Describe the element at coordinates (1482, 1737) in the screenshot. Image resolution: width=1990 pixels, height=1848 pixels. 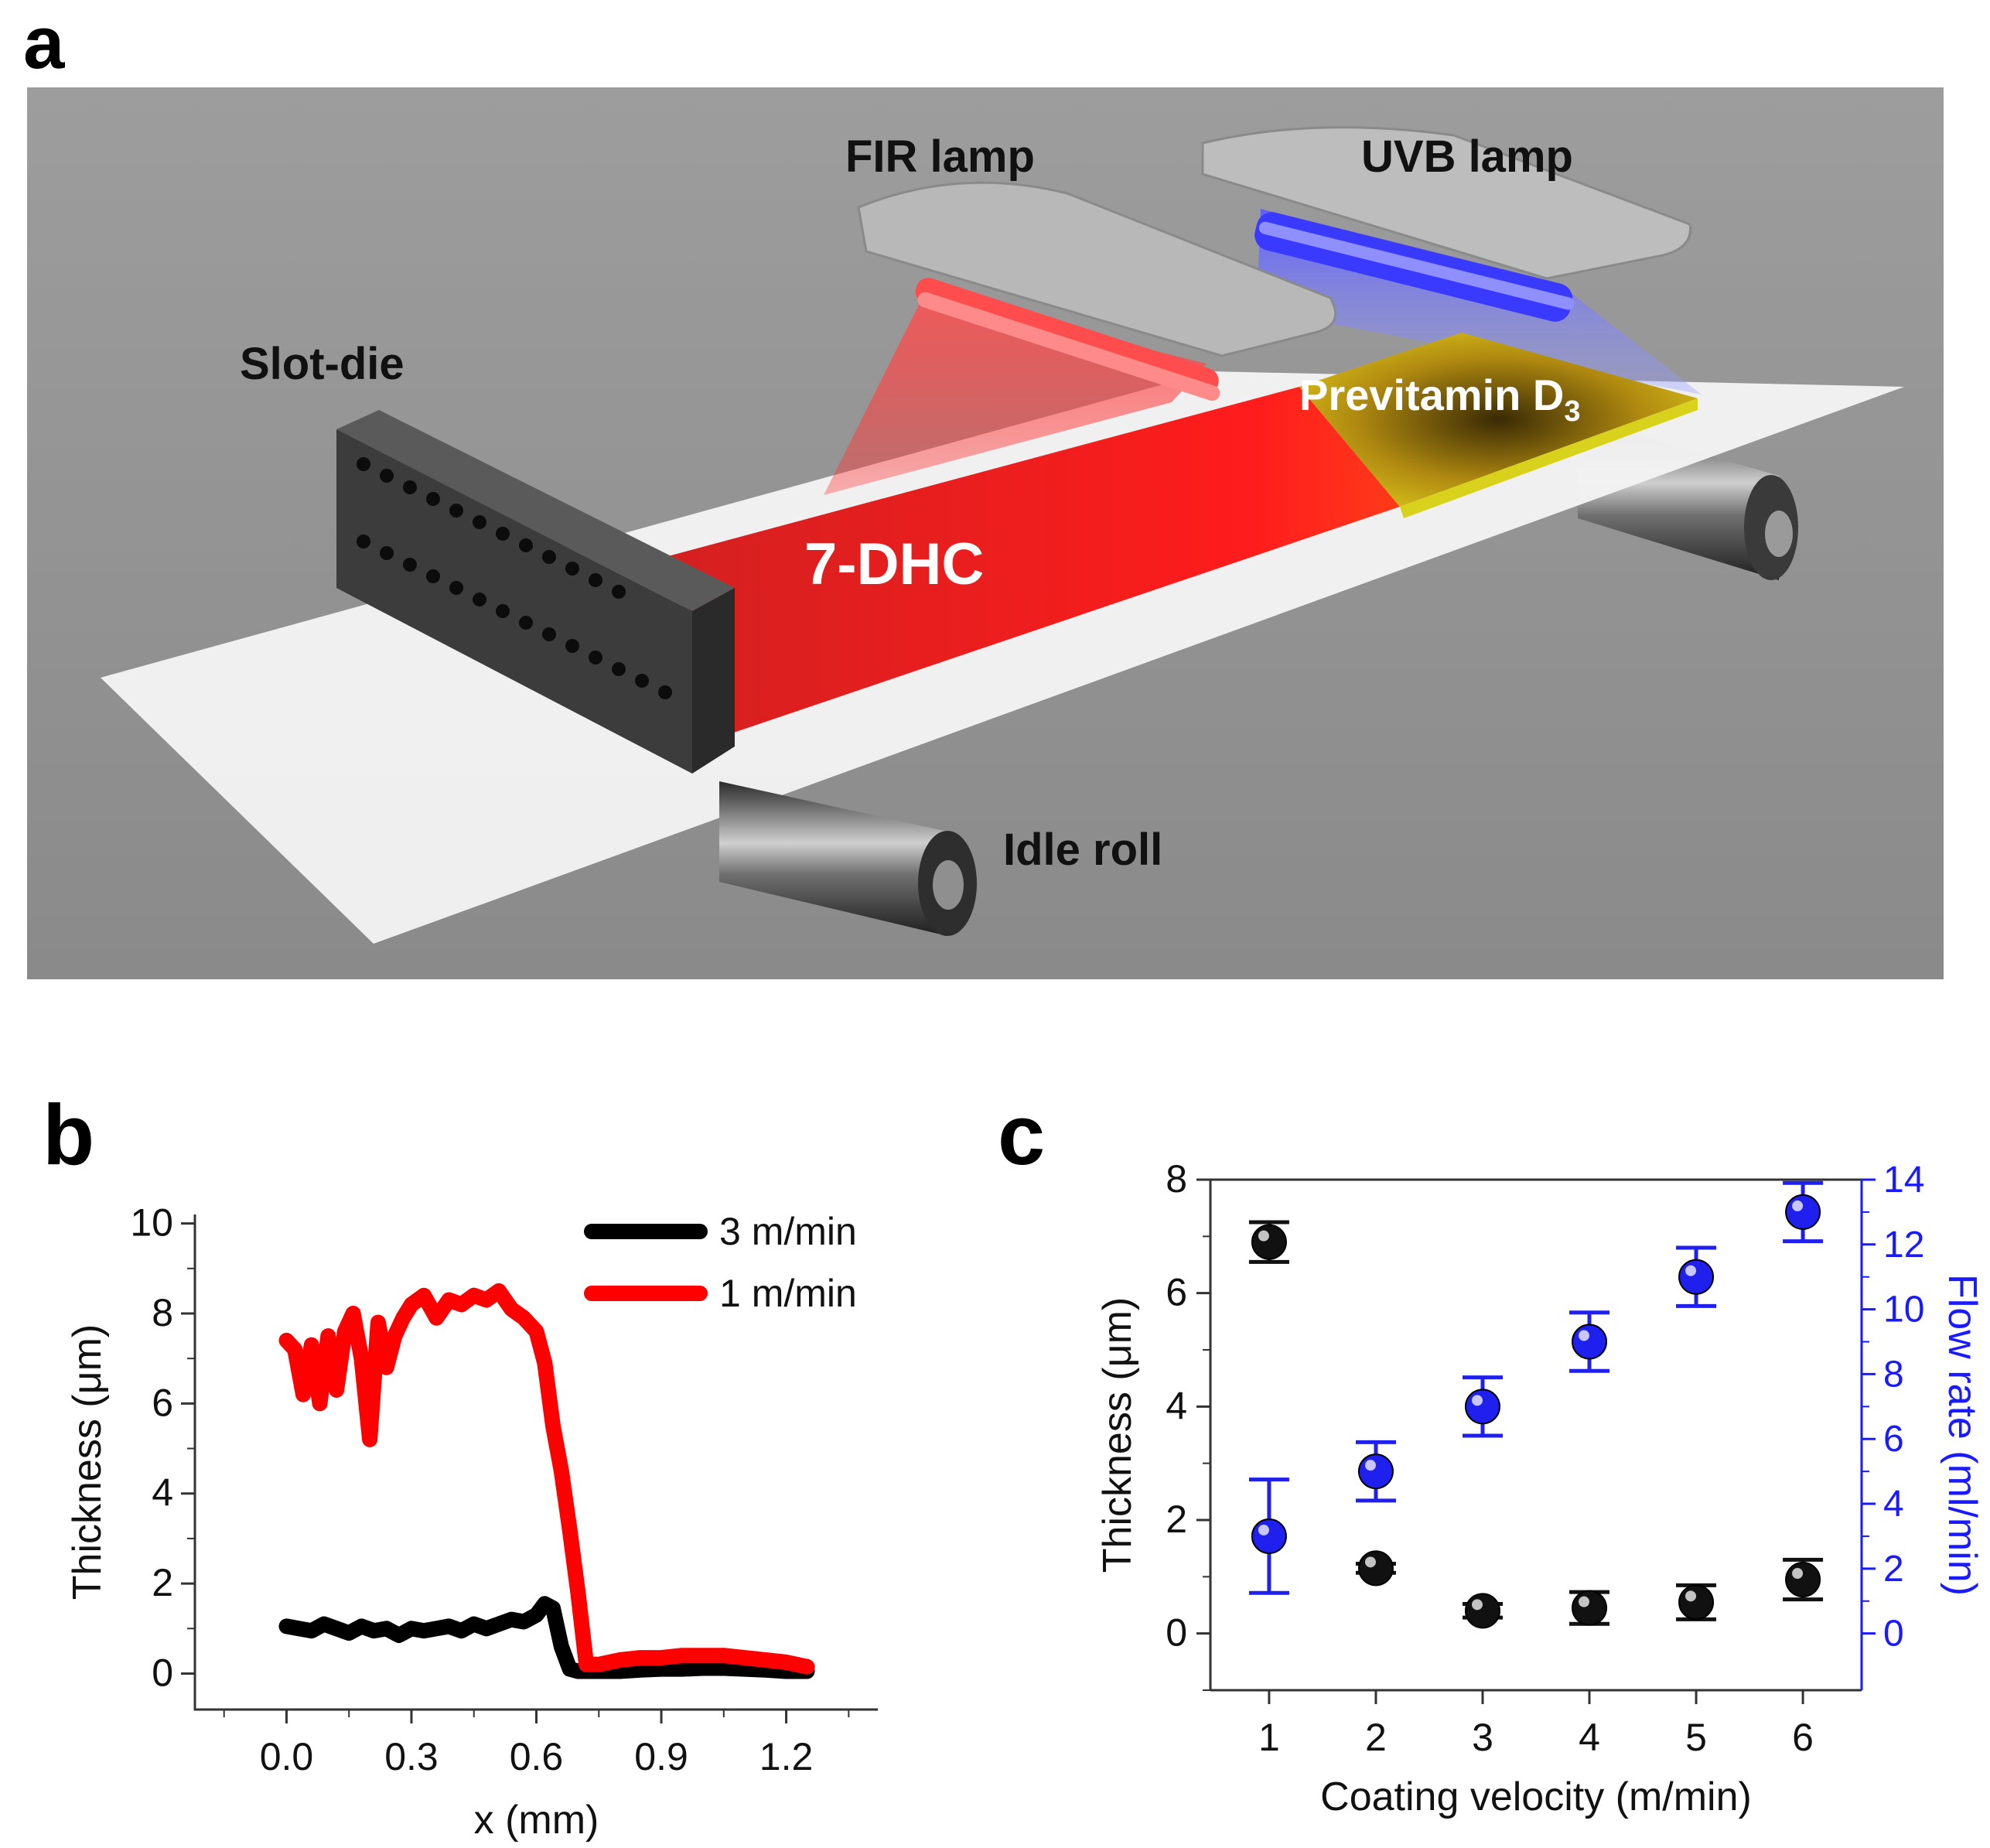
I see `chart-c-xtick-label: 3` at that location.